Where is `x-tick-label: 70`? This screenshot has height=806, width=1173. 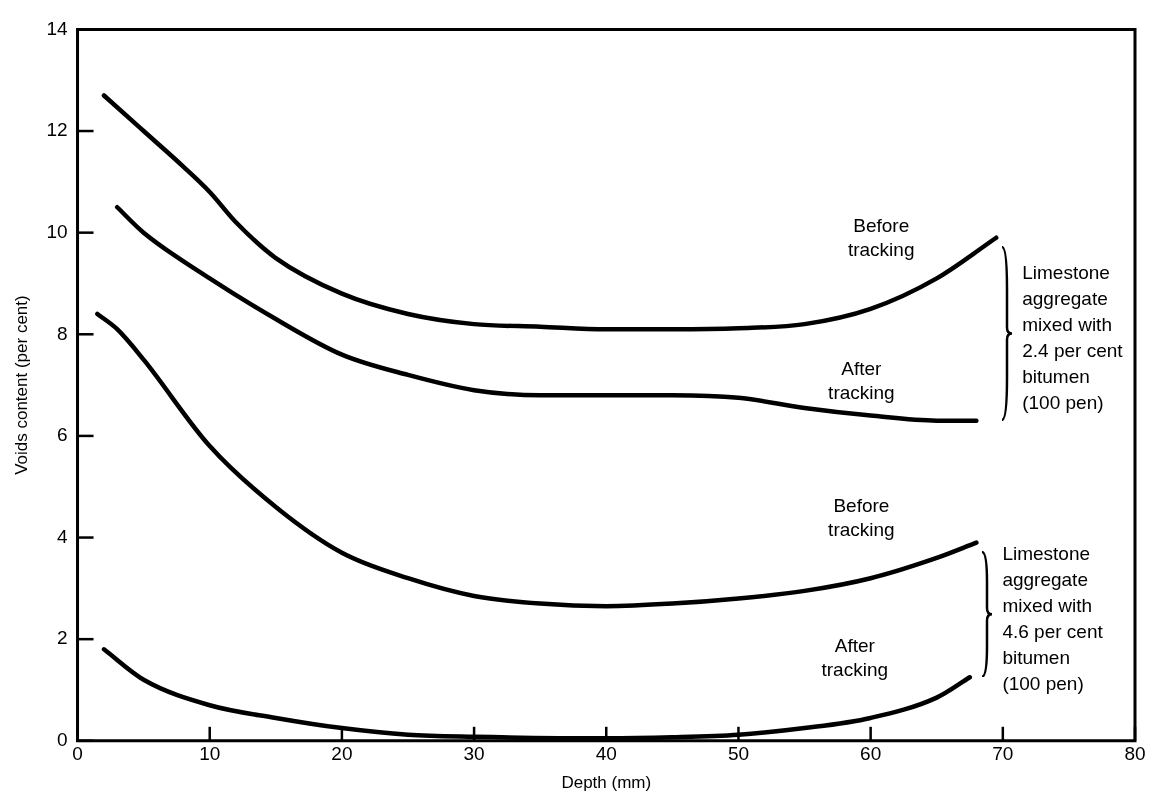
x-tick-label: 70 is located at coordinates (1003, 754).